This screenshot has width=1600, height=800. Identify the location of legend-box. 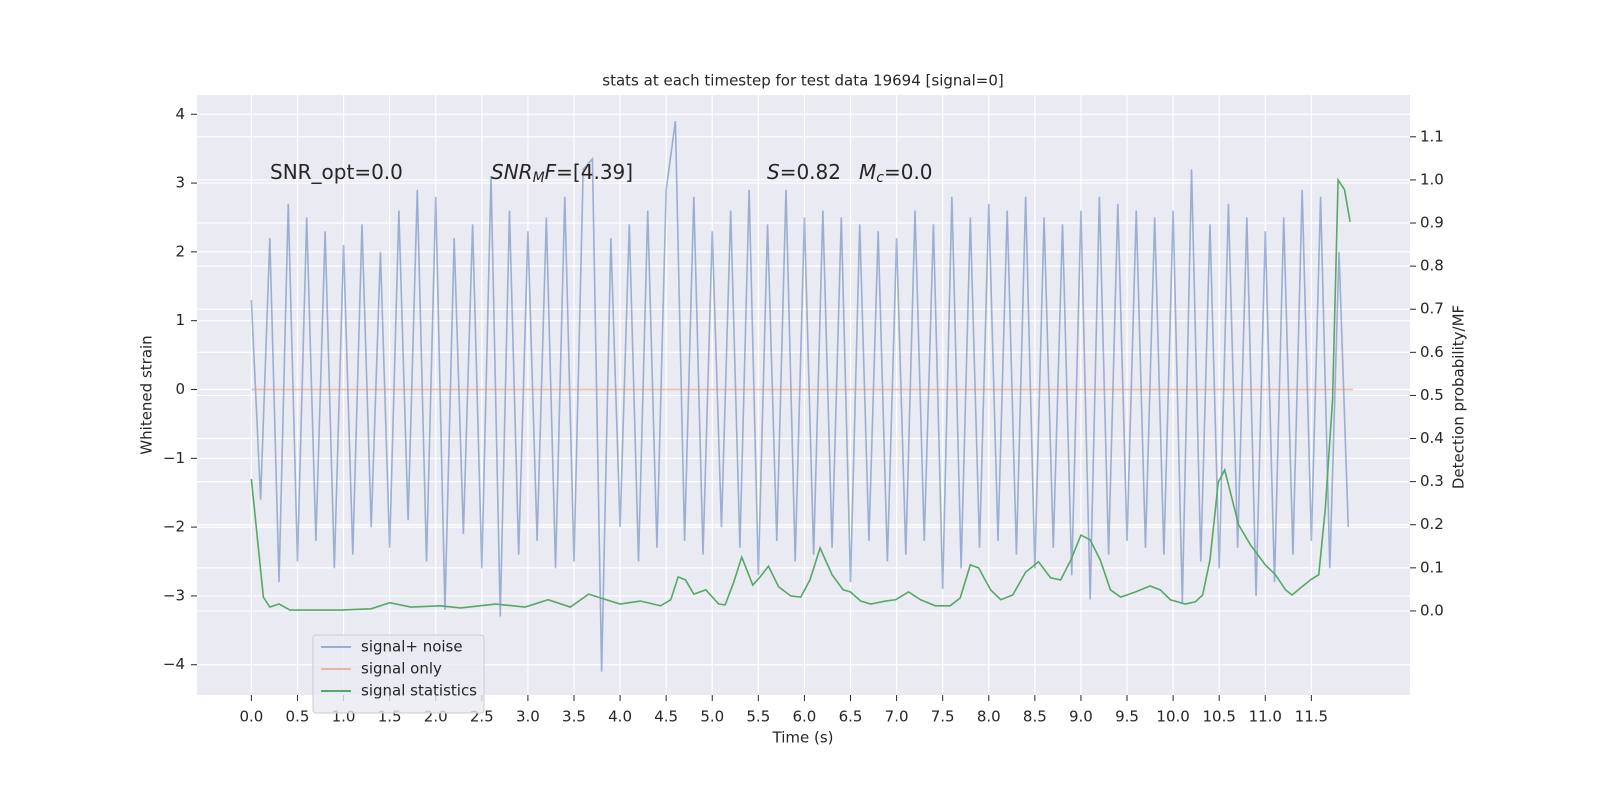
(398, 674).